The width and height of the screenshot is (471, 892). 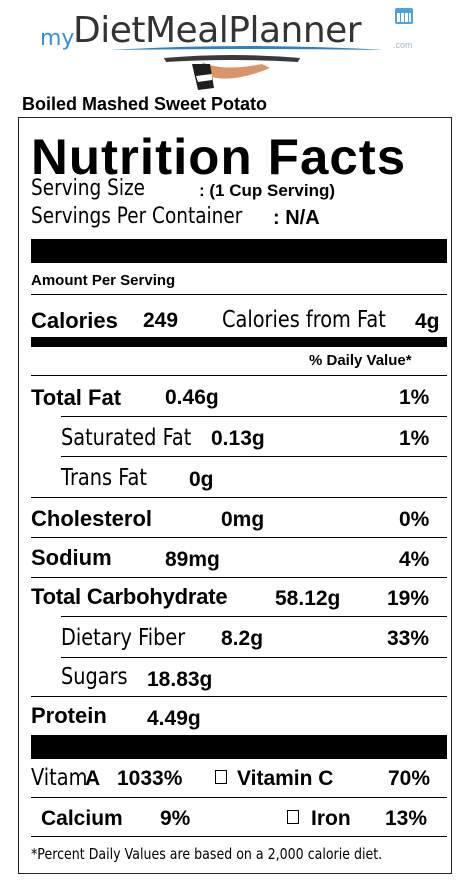 What do you see at coordinates (239, 342) in the screenshot?
I see `medium-divider` at bounding box center [239, 342].